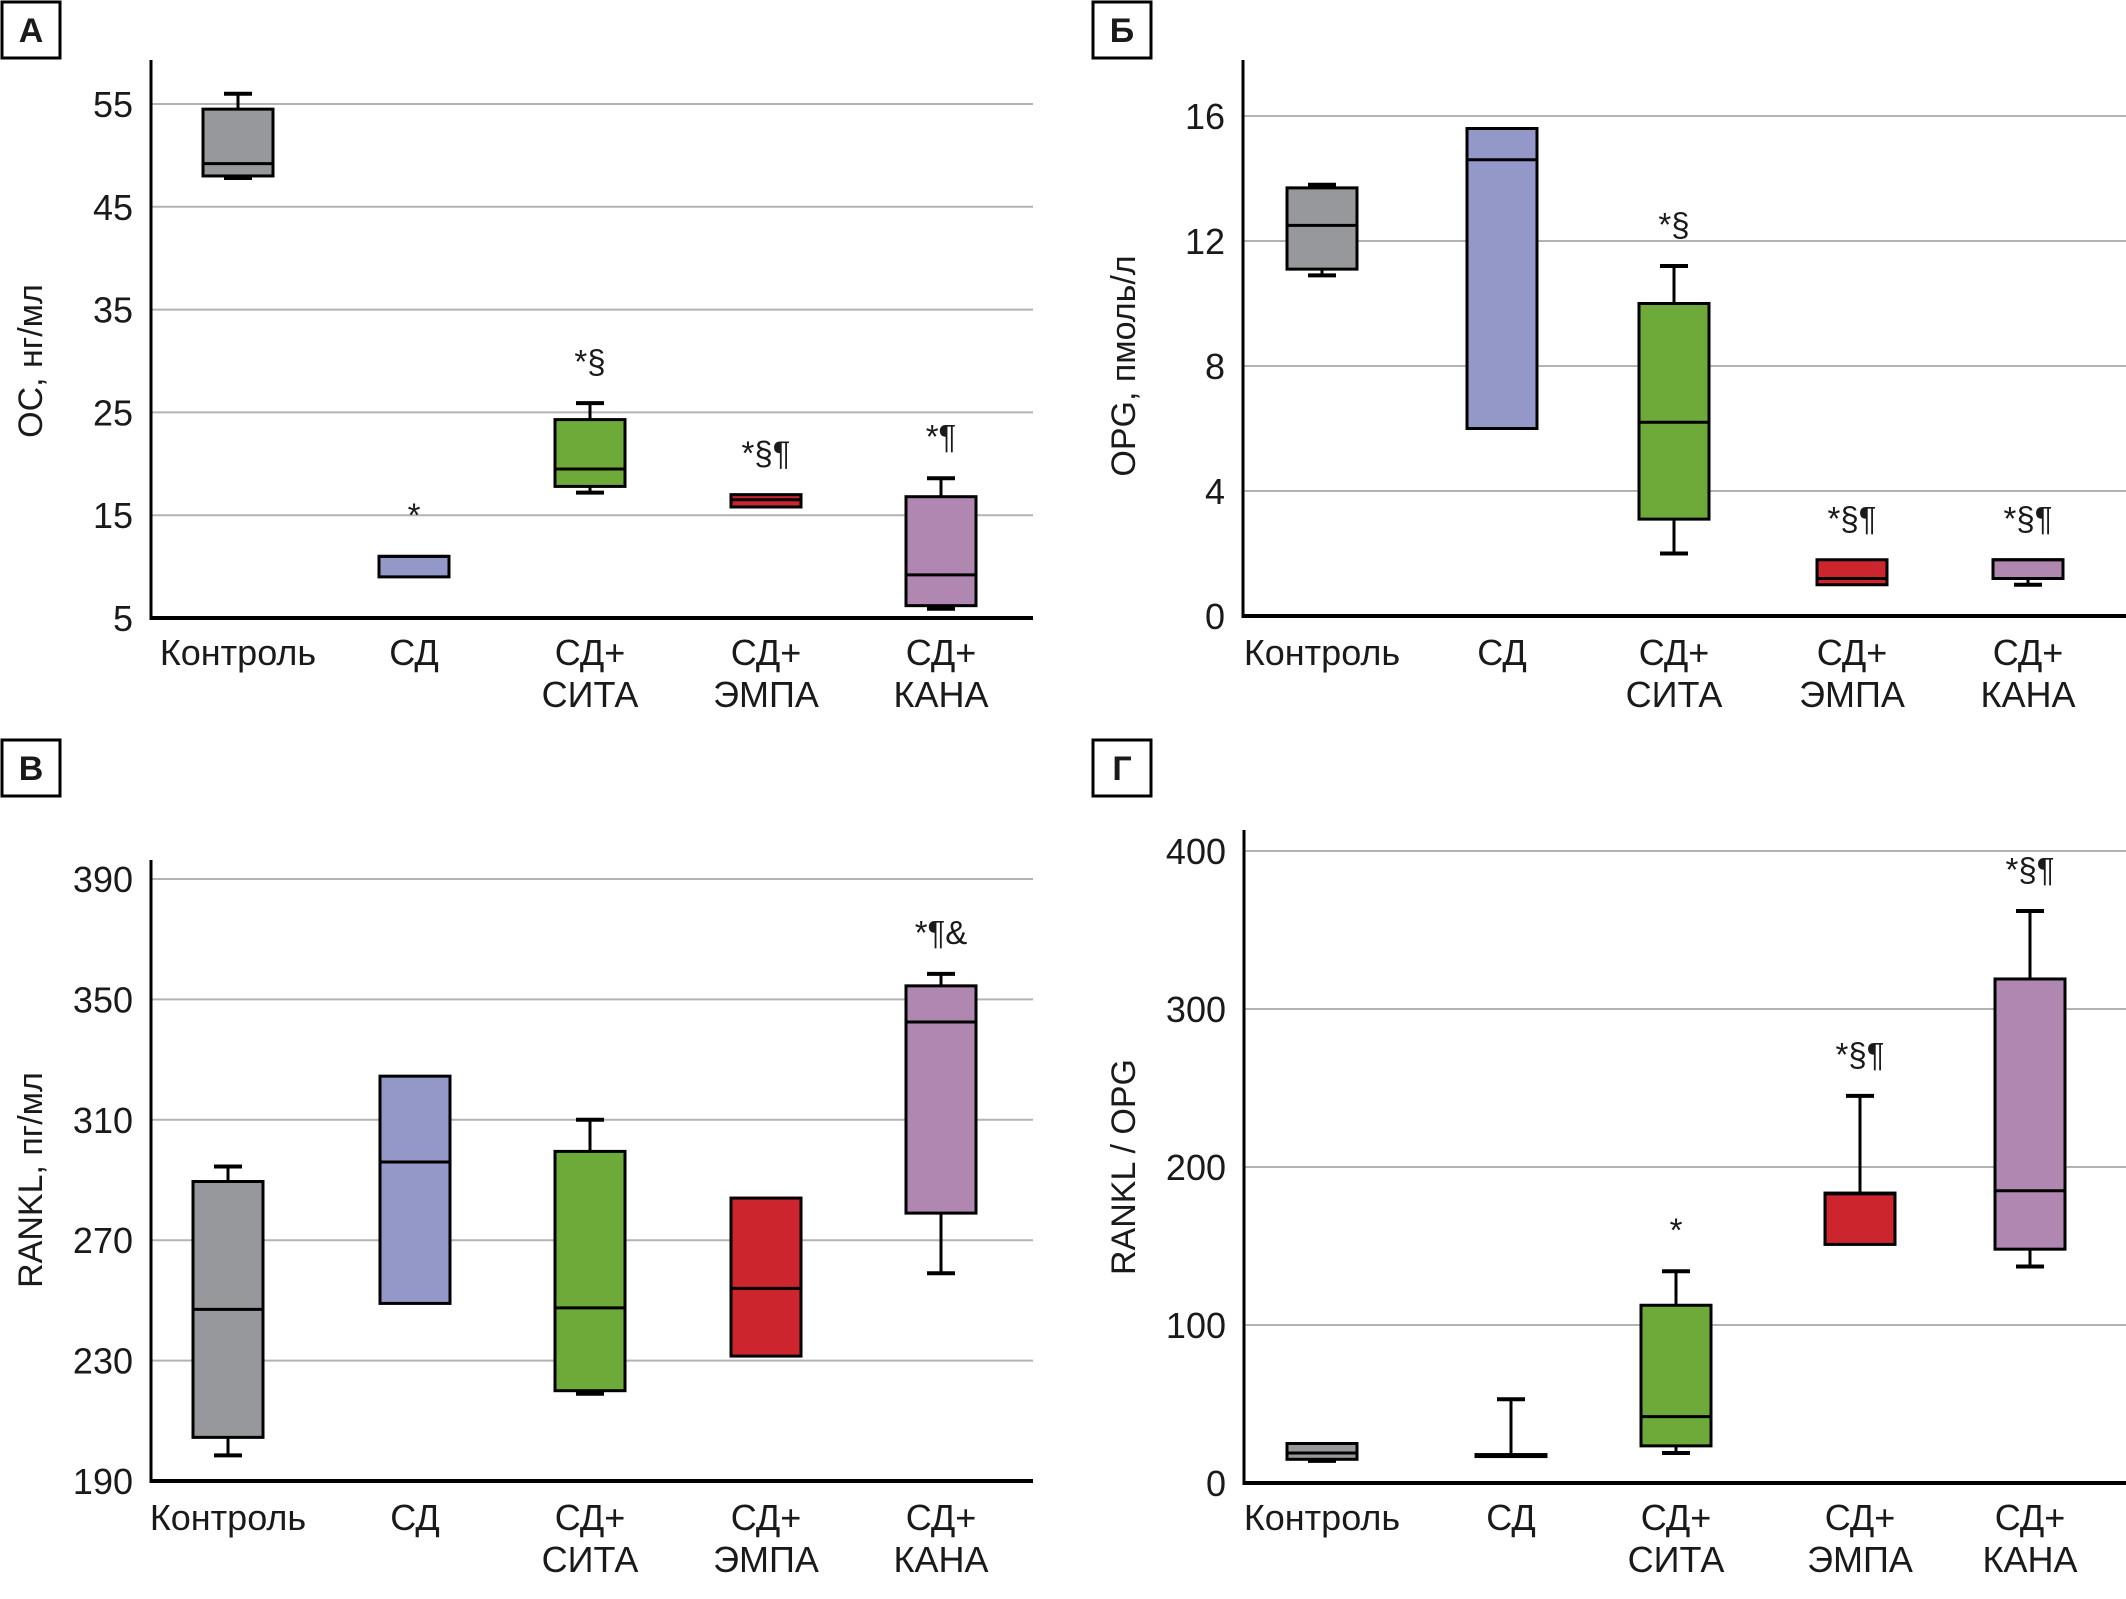 The height and width of the screenshot is (1599, 2126). What do you see at coordinates (1205, 116) in the screenshot?
I see `y-tick-label: 16` at bounding box center [1205, 116].